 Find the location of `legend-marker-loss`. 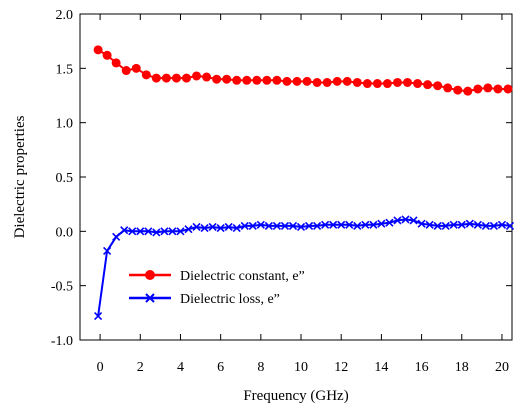

legend-marker-loss is located at coordinates (150, 298).